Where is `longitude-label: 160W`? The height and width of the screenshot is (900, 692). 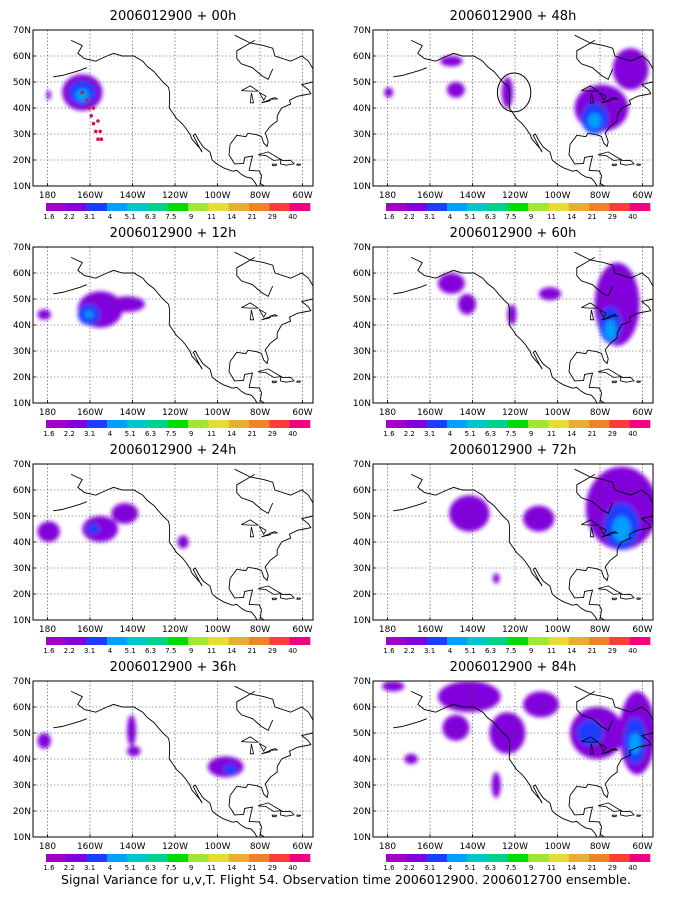 longitude-label: 160W is located at coordinates (90, 196).